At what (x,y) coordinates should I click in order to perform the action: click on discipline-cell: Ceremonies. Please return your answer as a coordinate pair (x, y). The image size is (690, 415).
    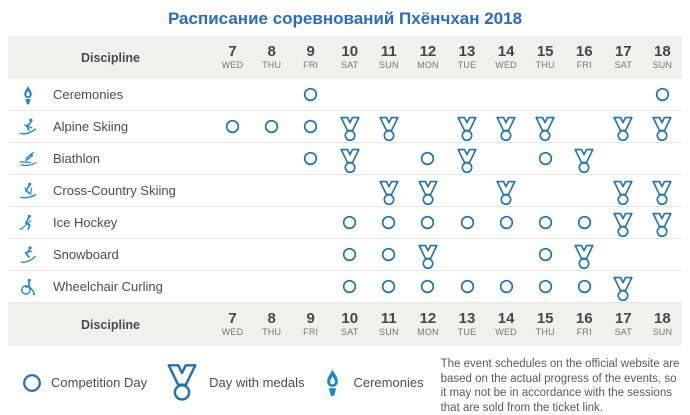
    Looking at the image, I should click on (110, 95).